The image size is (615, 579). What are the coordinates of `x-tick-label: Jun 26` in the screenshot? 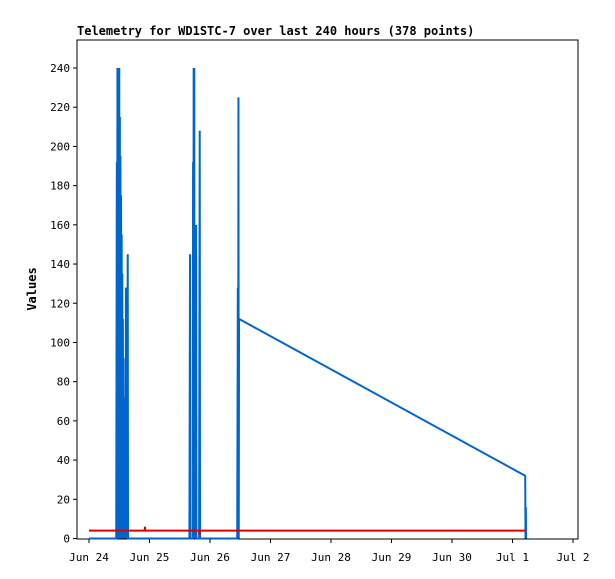 It's located at (210, 557).